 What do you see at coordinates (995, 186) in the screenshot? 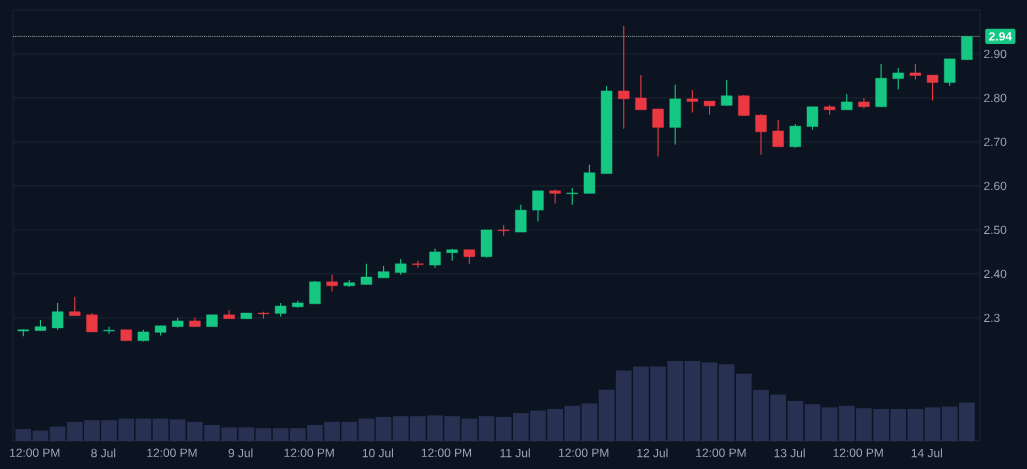
I see `y-tick-label: 2.60` at bounding box center [995, 186].